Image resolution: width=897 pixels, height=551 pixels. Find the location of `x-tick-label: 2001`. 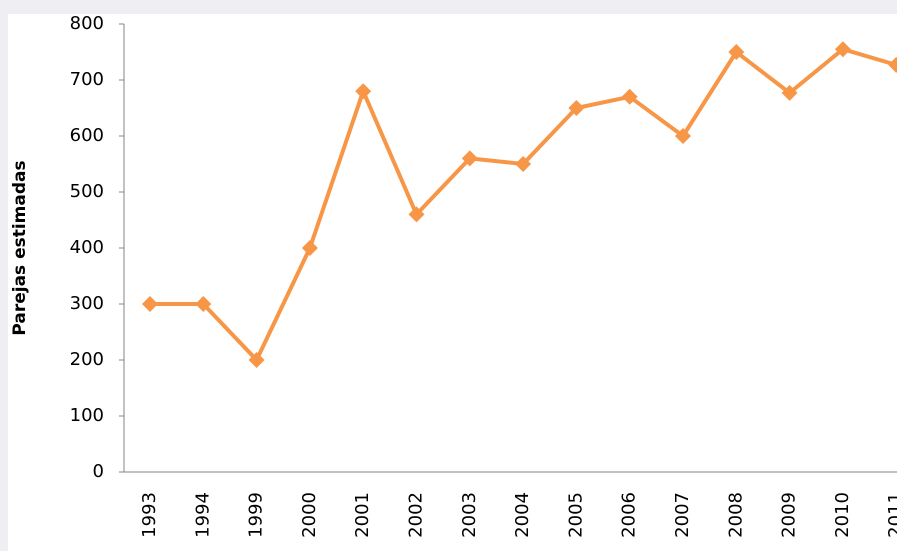

x-tick-label: 2001 is located at coordinates (362, 515).